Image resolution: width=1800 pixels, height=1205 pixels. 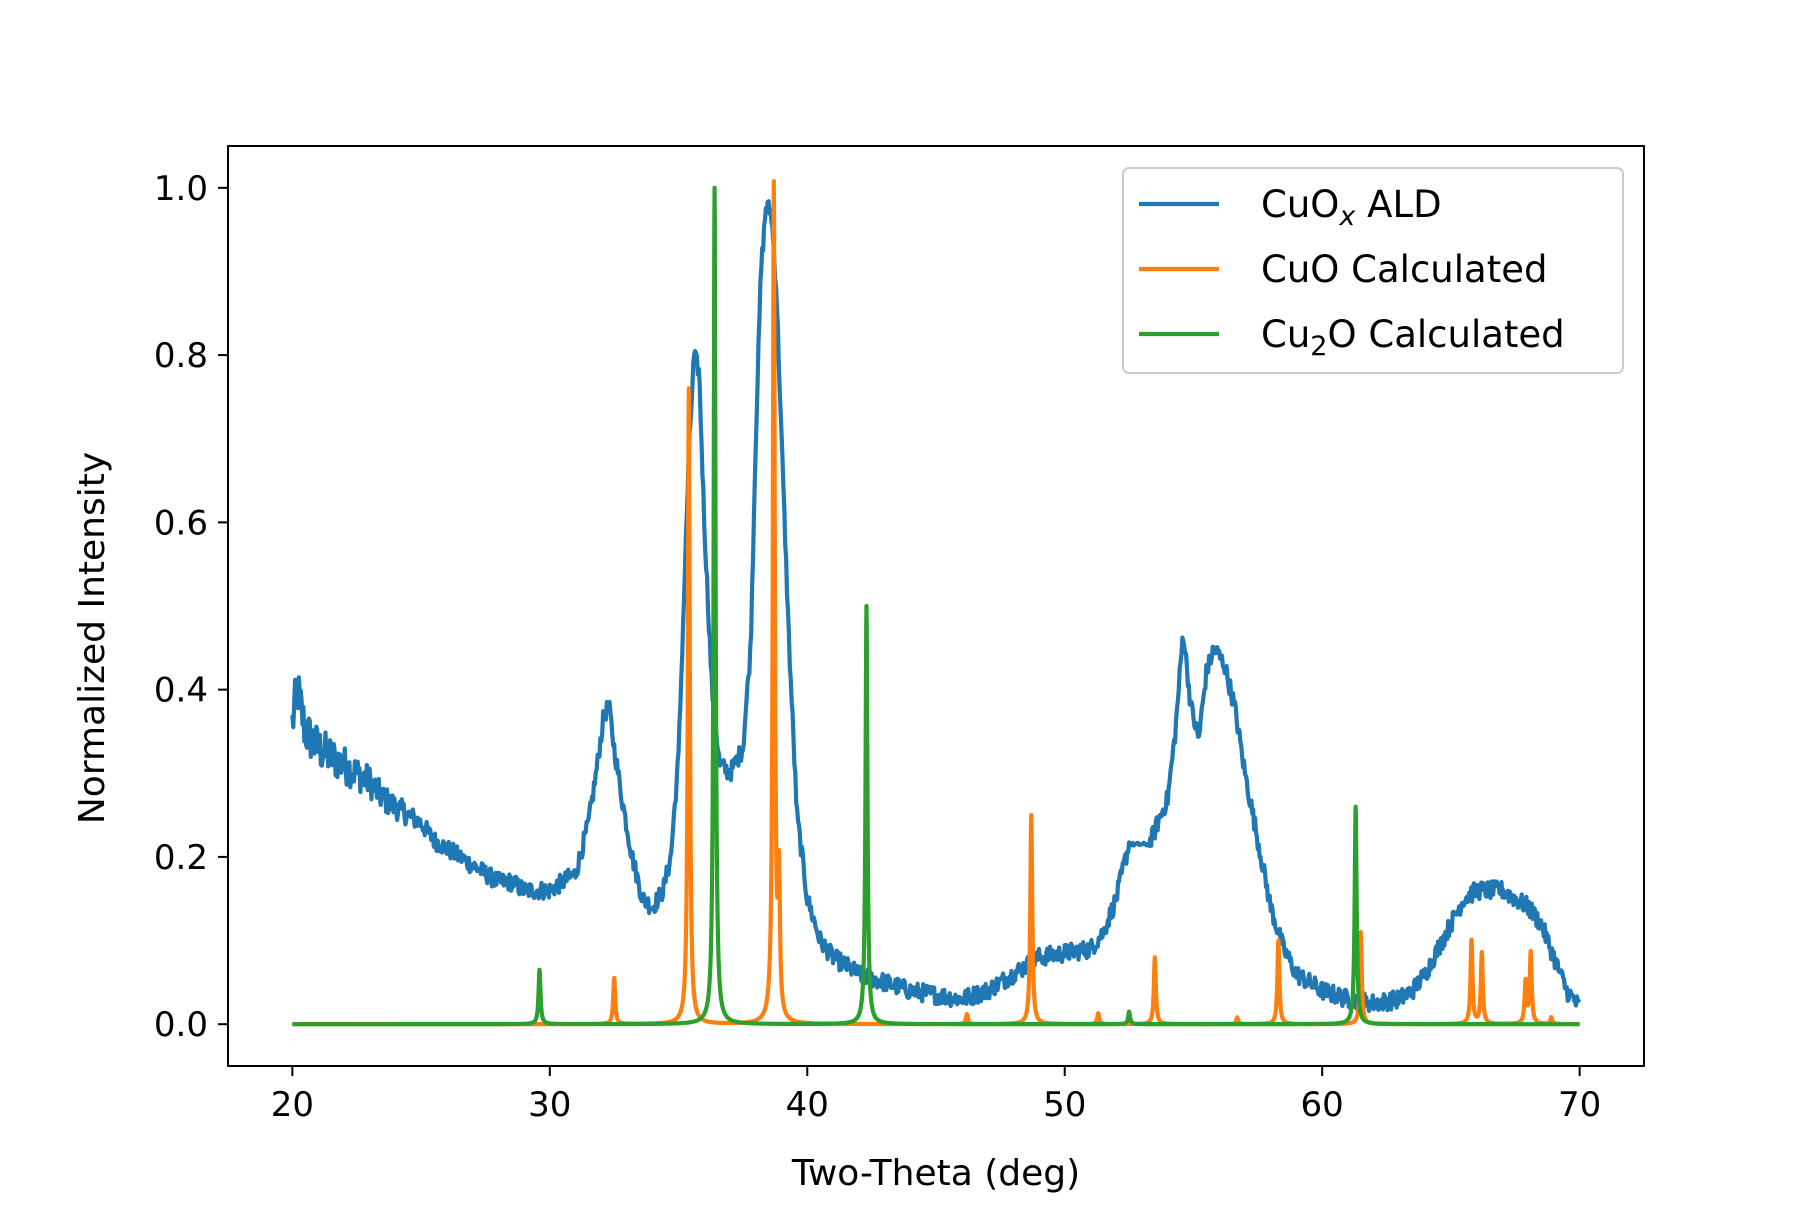 What do you see at coordinates (1579, 1105) in the screenshot?
I see `x-tick-label: 70` at bounding box center [1579, 1105].